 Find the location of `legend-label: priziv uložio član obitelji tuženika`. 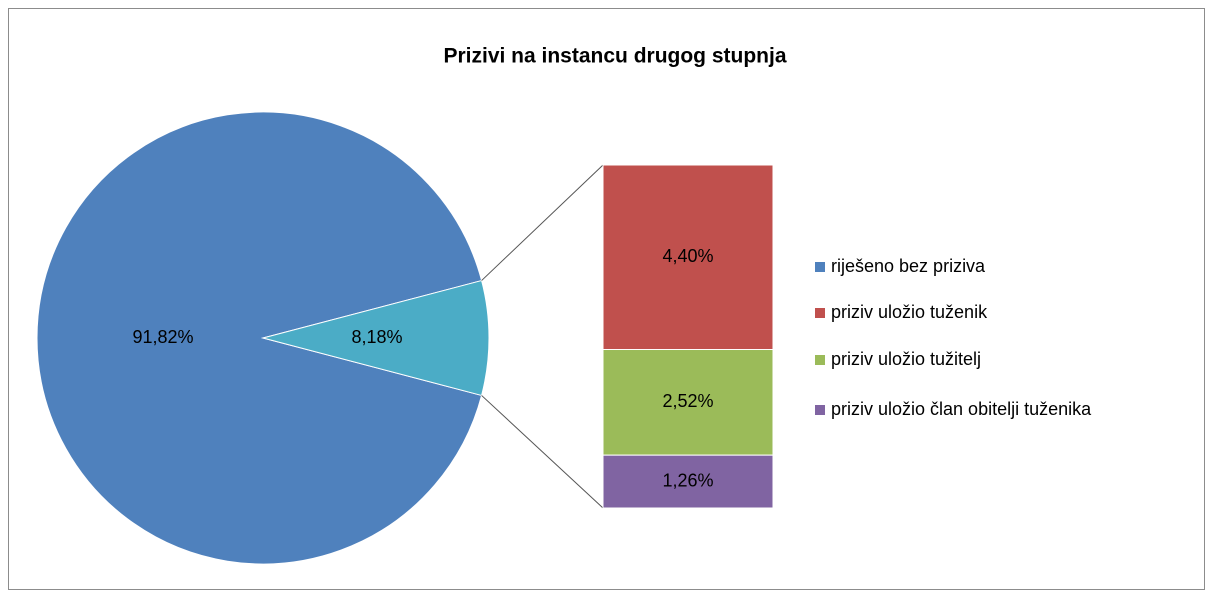

legend-label: priziv uložio član obitelji tuženika is located at coordinates (961, 409).